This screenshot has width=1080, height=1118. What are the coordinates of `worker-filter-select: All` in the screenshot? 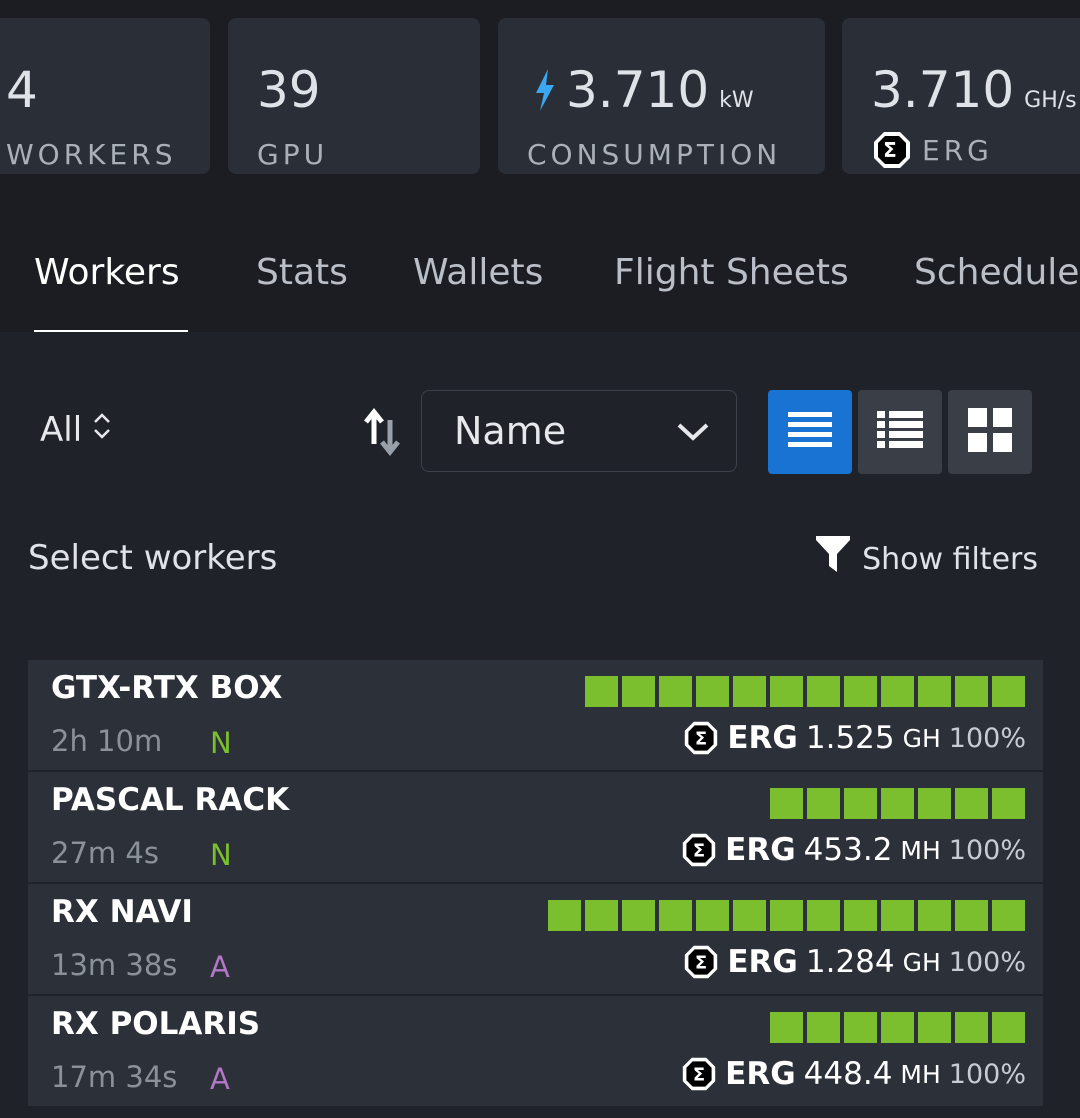 It's located at (76, 430).